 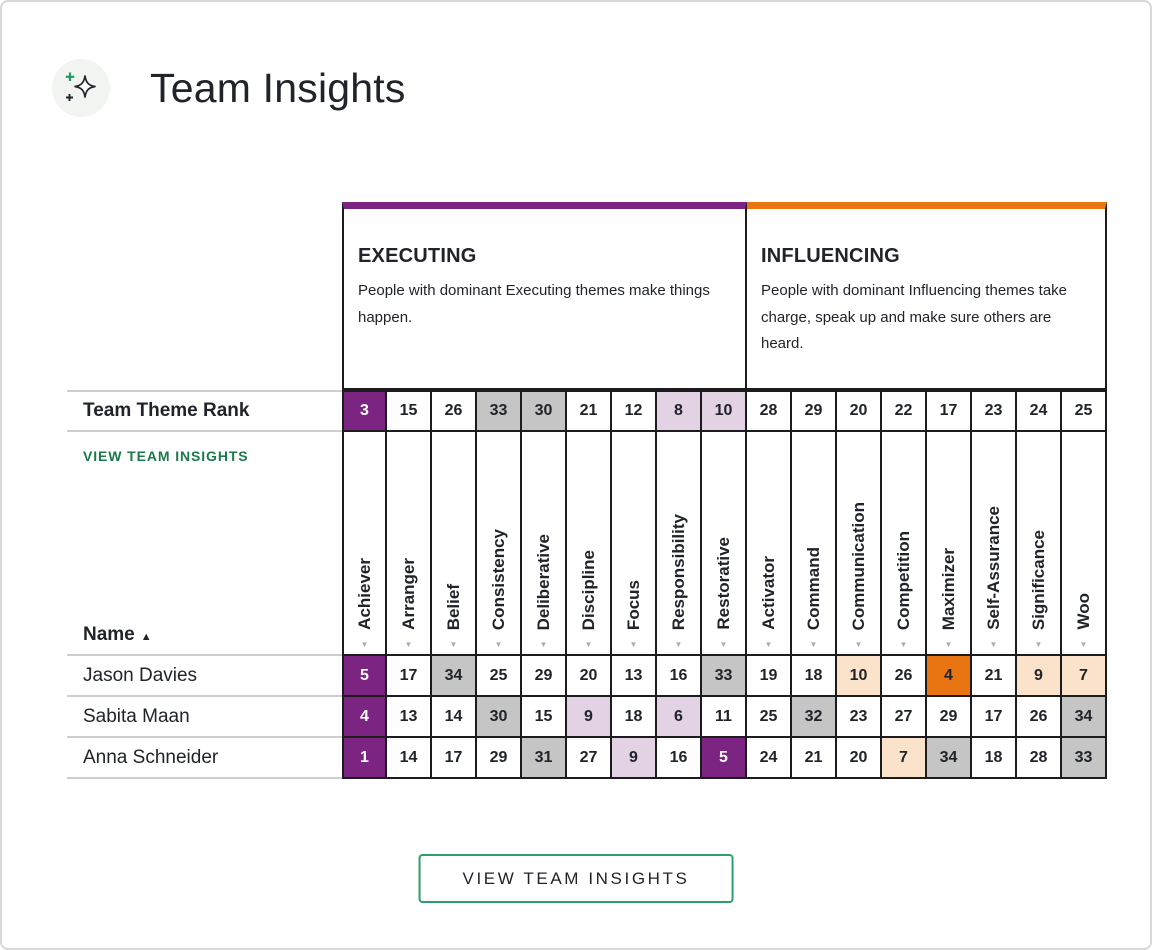 What do you see at coordinates (633, 604) in the screenshot?
I see `theme-label: Focus` at bounding box center [633, 604].